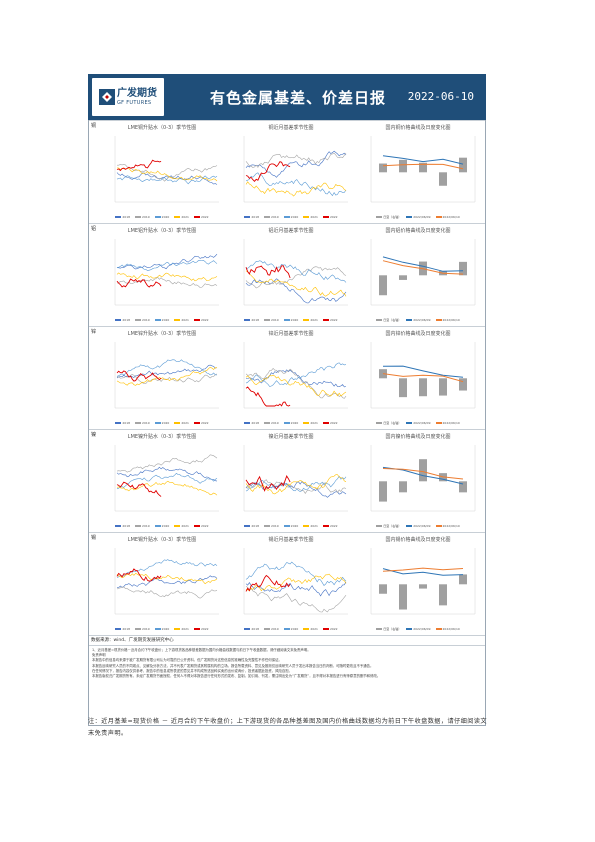  I want to click on section-label: 铝, so click(94, 229).